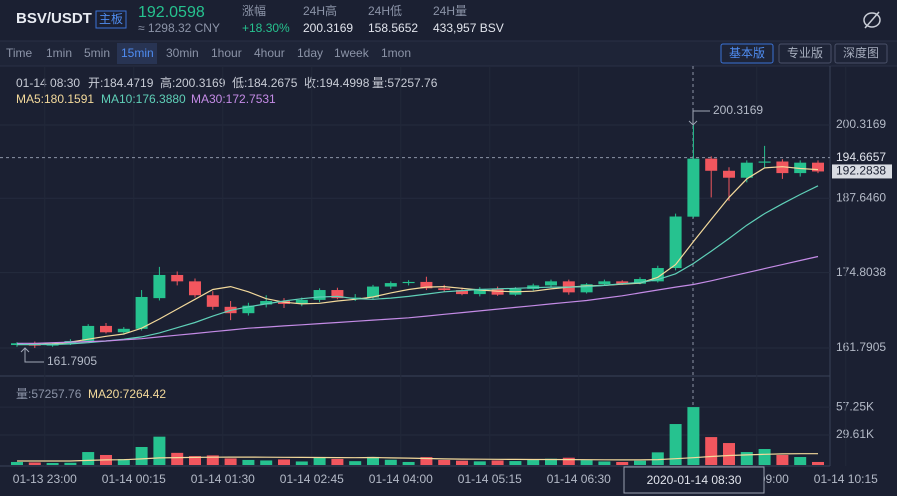 The width and height of the screenshot is (897, 496). Describe the element at coordinates (143, 99) in the screenshot. I see `legend-entry: MA10:176.3880` at that location.